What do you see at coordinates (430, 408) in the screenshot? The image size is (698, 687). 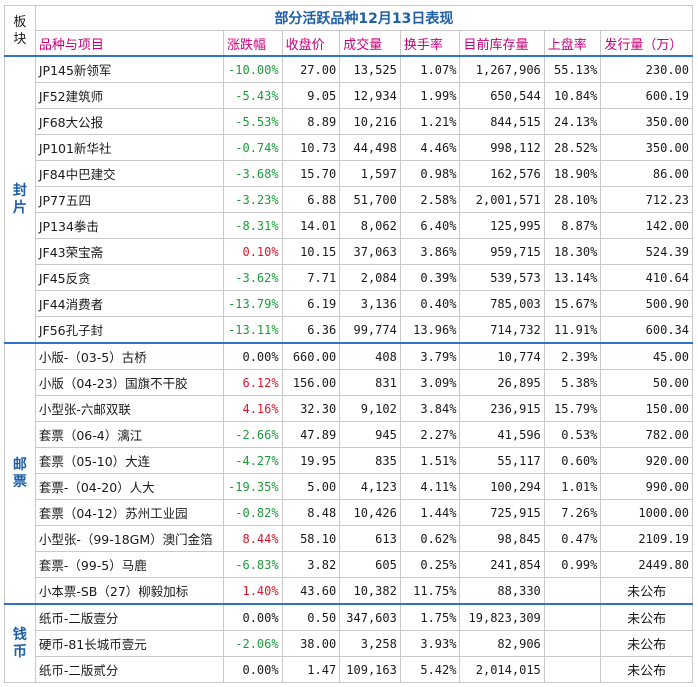 I see `turnover-cell: 3.84%` at bounding box center [430, 408].